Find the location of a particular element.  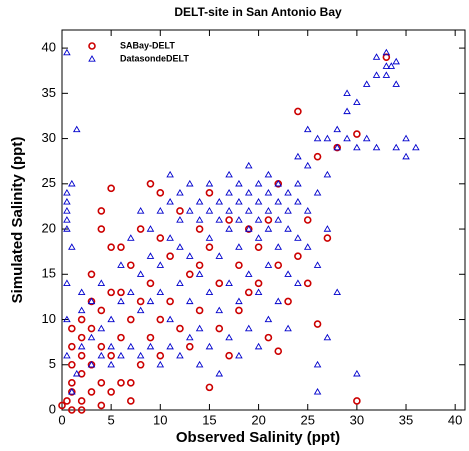

chart-title: DELT-site in San Antonio Bay is located at coordinates (258, 12).